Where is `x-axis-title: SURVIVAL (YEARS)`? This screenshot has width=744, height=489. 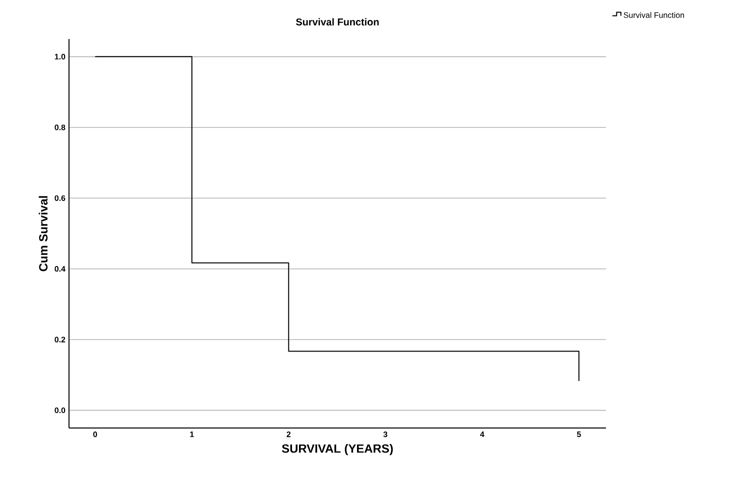
x-axis-title: SURVIVAL (YEARS) is located at coordinates (337, 450).